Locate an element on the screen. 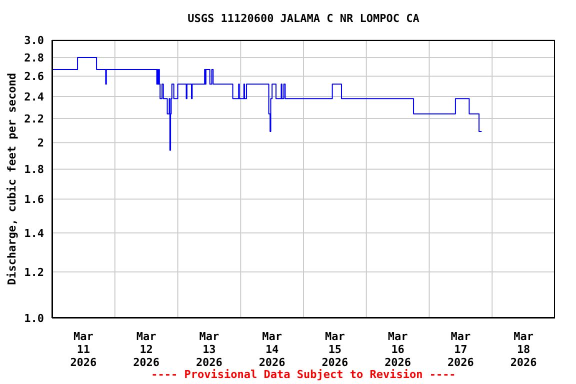 The height and width of the screenshot is (384, 576). x-tick-label: Mar 11 2026 is located at coordinates (84, 349).